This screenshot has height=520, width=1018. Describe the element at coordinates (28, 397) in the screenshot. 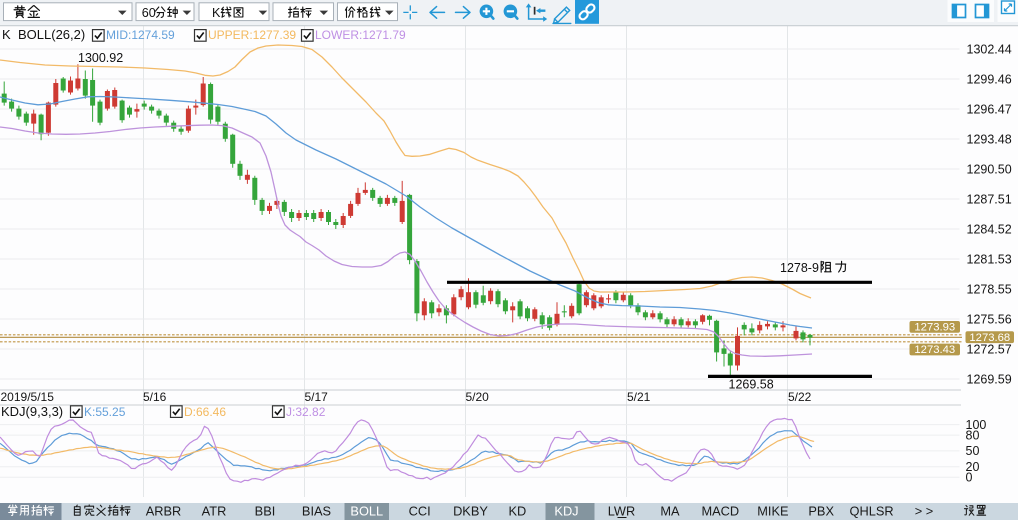

I see `svg-text: 2019/5/15` at that location.